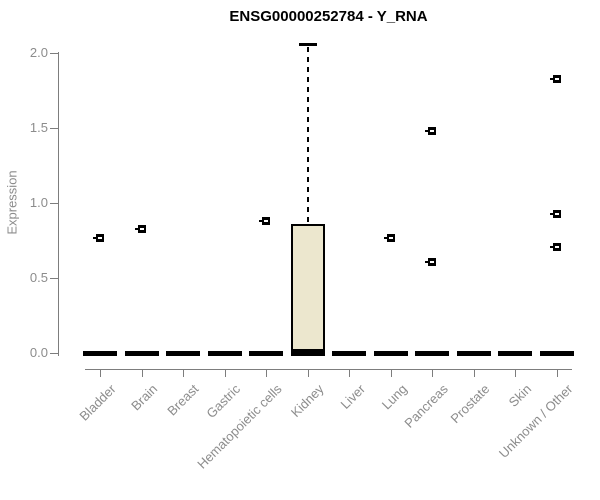 This screenshot has width=600, height=500. I want to click on boxplot-box, so click(307, 290).